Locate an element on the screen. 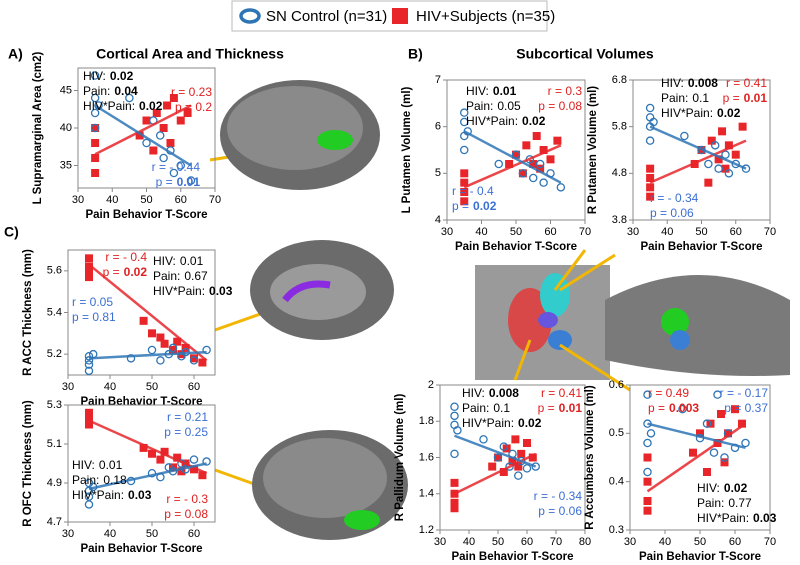 This screenshot has height=565, width=800. annotation-part: r = 0.41 is located at coordinates (746, 83).